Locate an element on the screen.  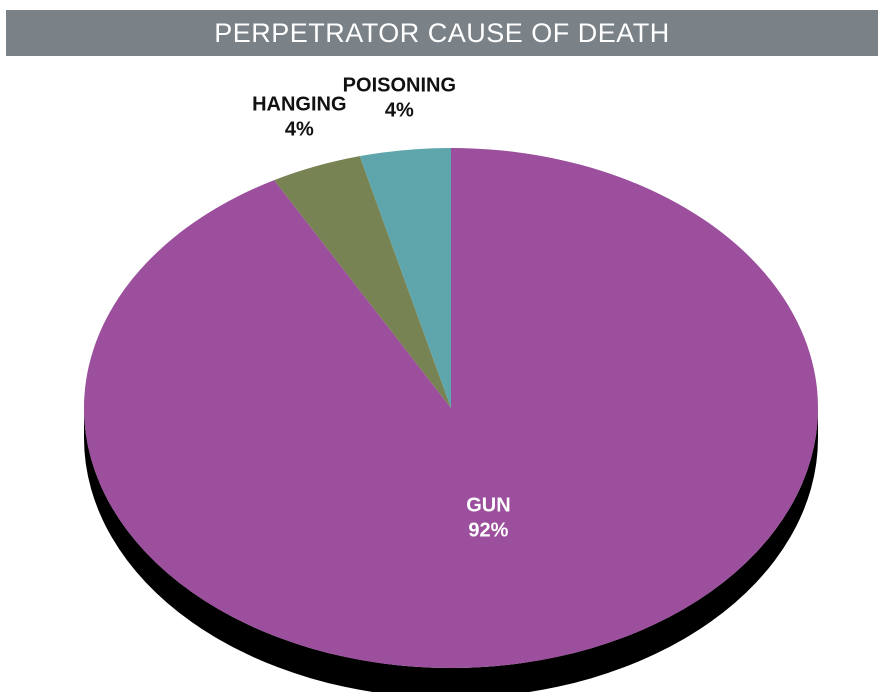
slice-value-gun: 92% is located at coordinates (488, 530).